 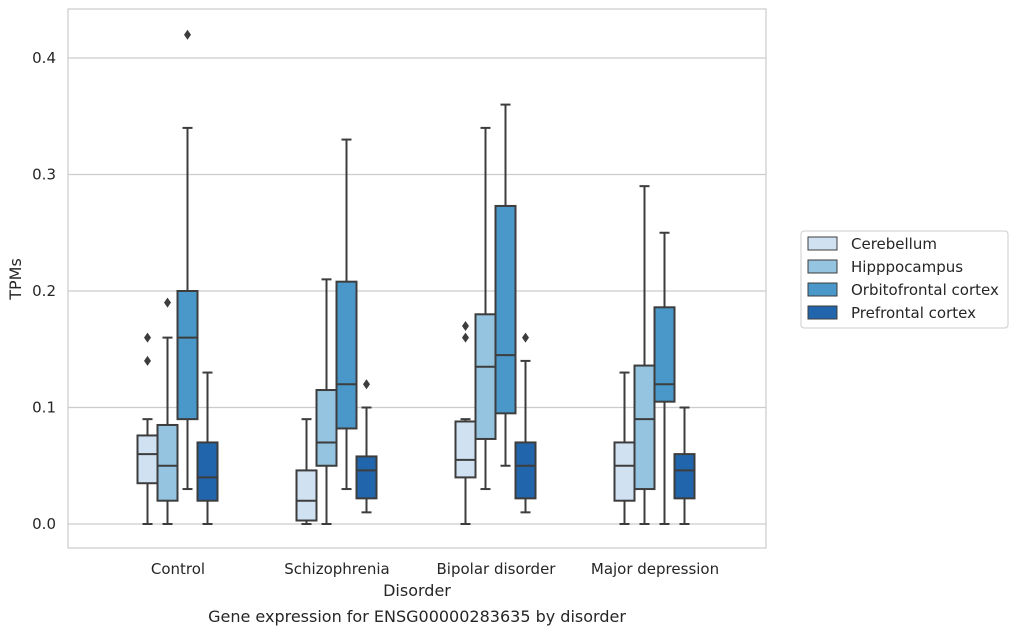 What do you see at coordinates (44, 175) in the screenshot?
I see `y-tick-label: 0.3` at bounding box center [44, 175].